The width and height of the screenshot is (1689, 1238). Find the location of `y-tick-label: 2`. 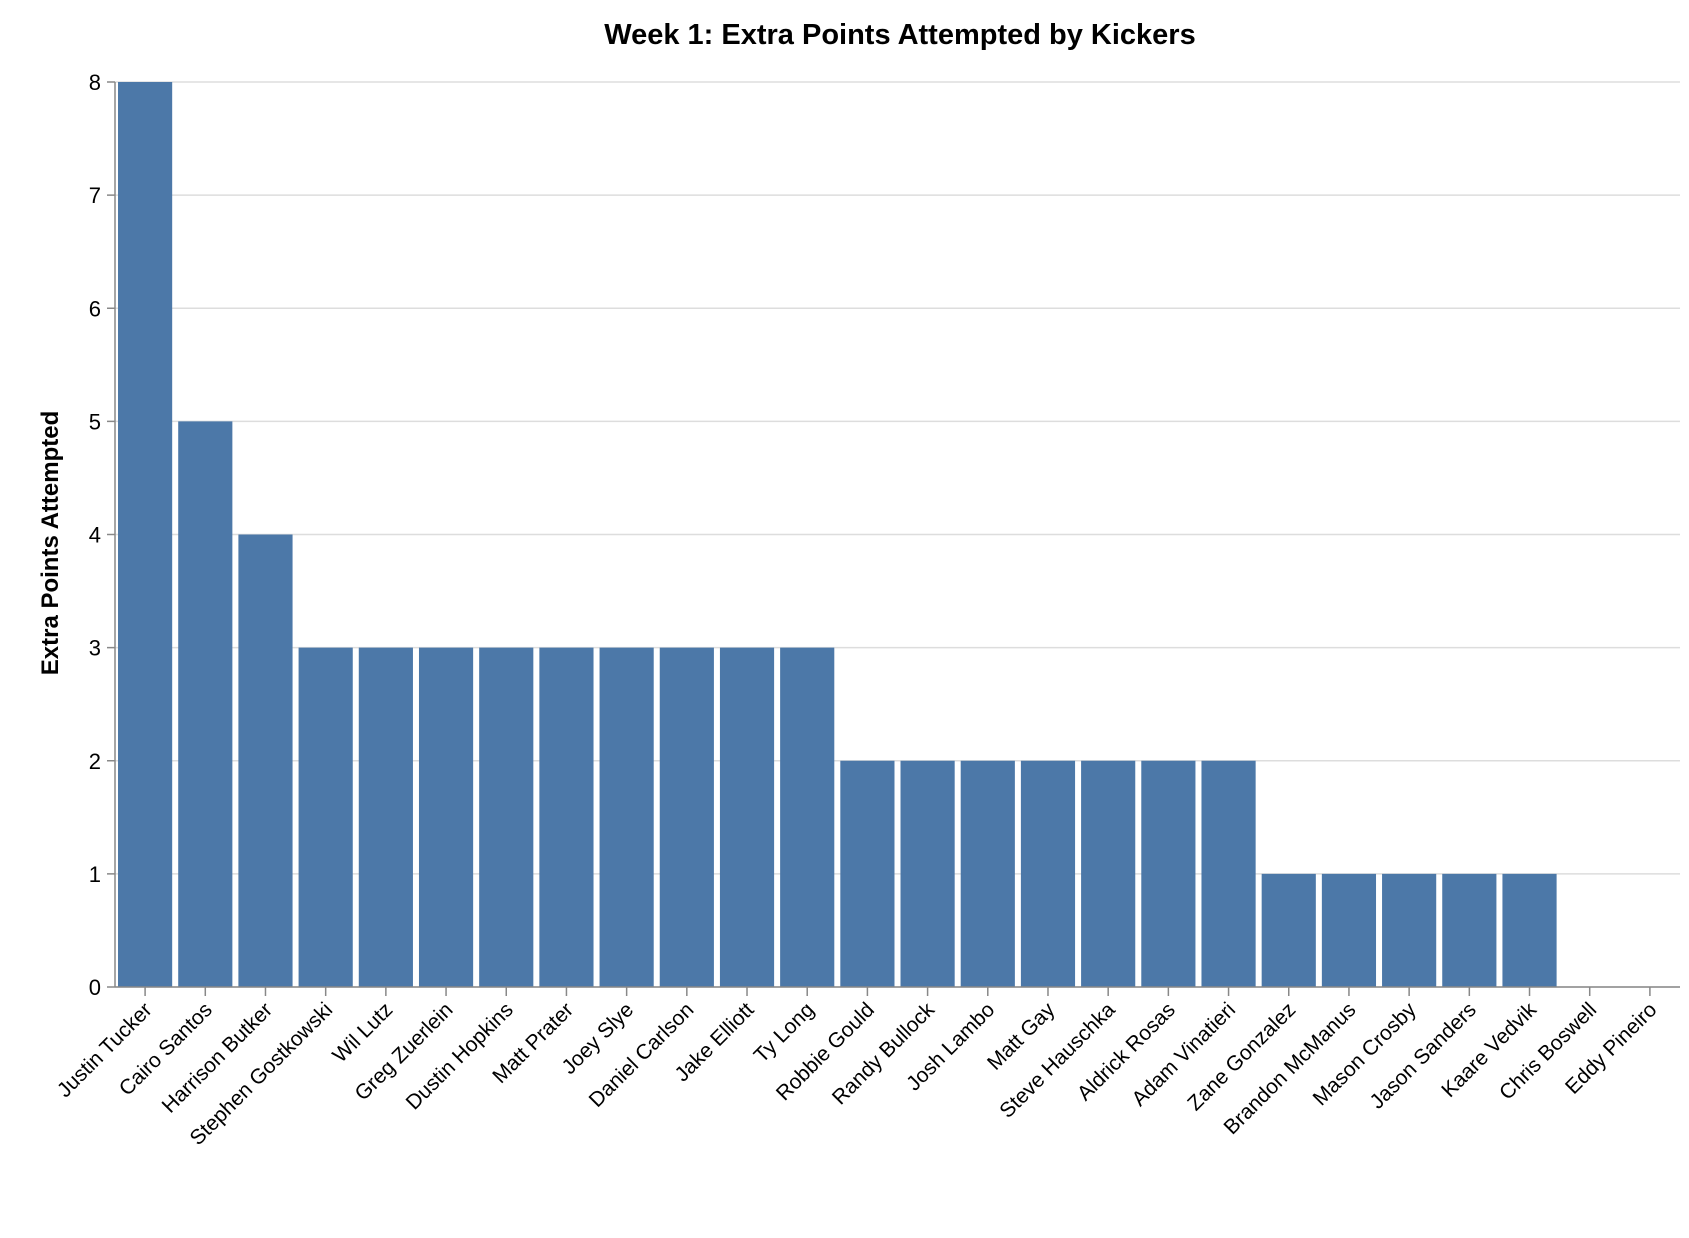

y-tick-label: 2 is located at coordinates (95, 761).